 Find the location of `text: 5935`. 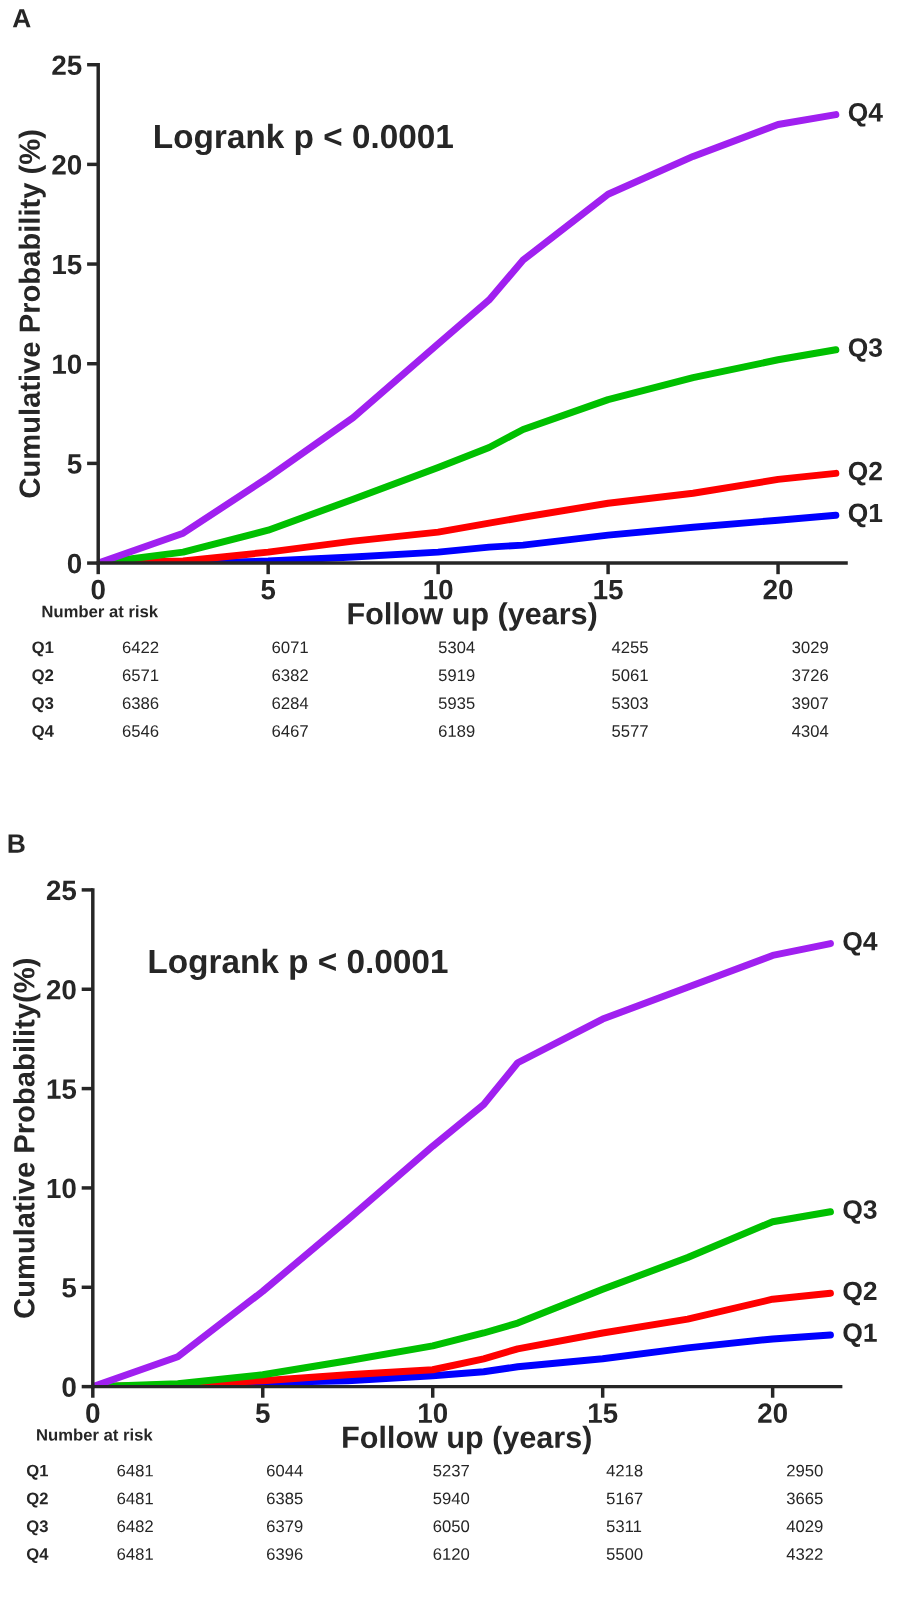

text: 5935 is located at coordinates (456, 703).